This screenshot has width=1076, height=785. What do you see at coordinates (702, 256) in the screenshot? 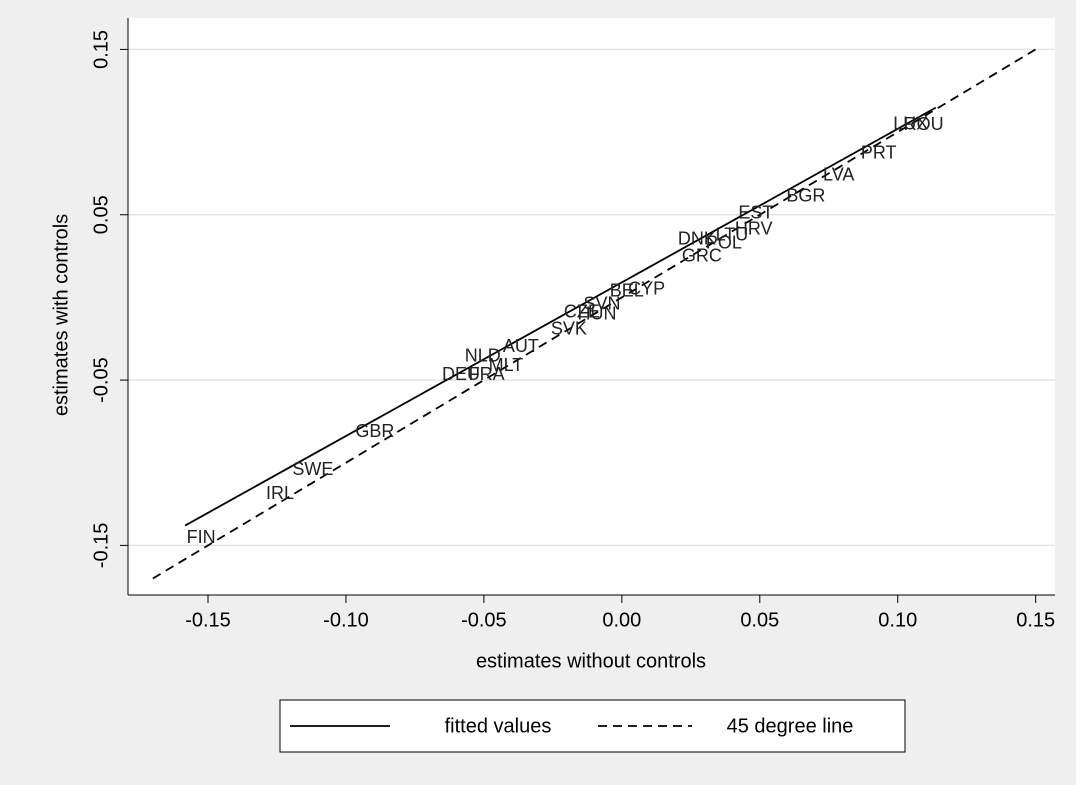
I see `point-label: GRC` at bounding box center [702, 256].